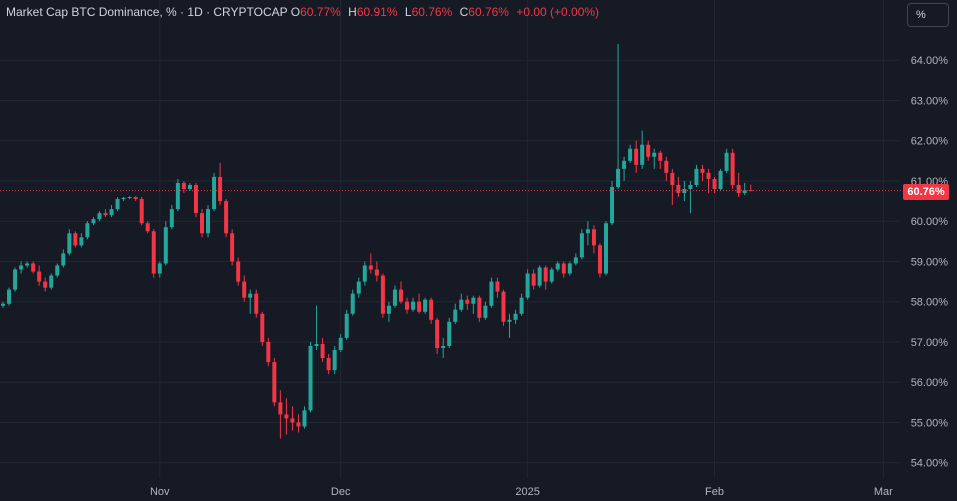 Image resolution: width=957 pixels, height=501 pixels. I want to click on legend-high-value: 60.91%, so click(377, 12).